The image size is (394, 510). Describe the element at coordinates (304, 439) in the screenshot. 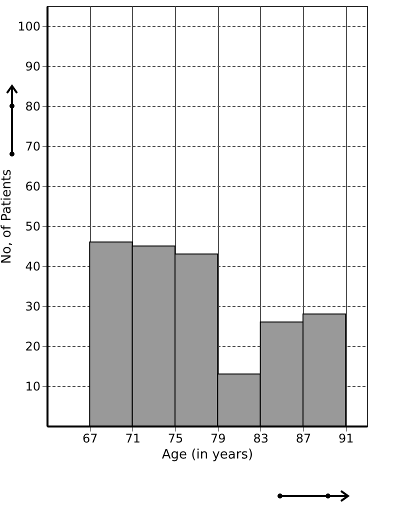

I see `x-tick-label: 87` at that location.